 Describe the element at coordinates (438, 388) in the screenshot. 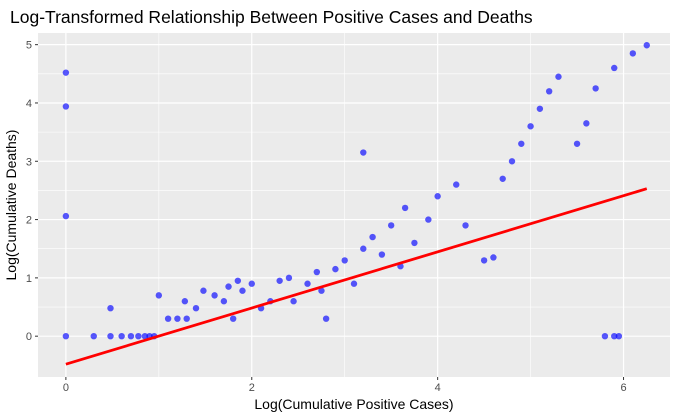

I see `x-tick-label: 4` at that location.